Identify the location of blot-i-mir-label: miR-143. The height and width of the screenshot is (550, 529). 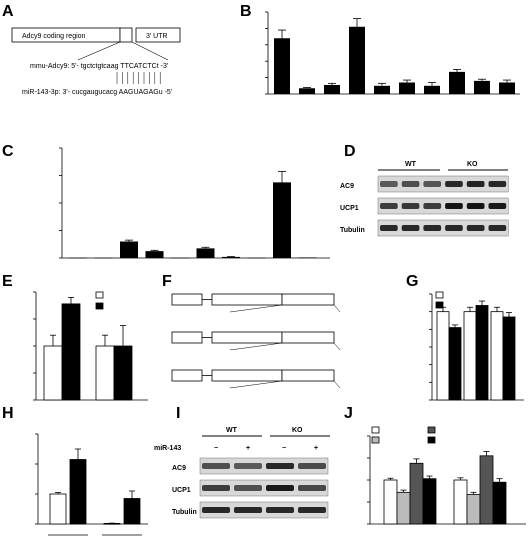
(167, 448).